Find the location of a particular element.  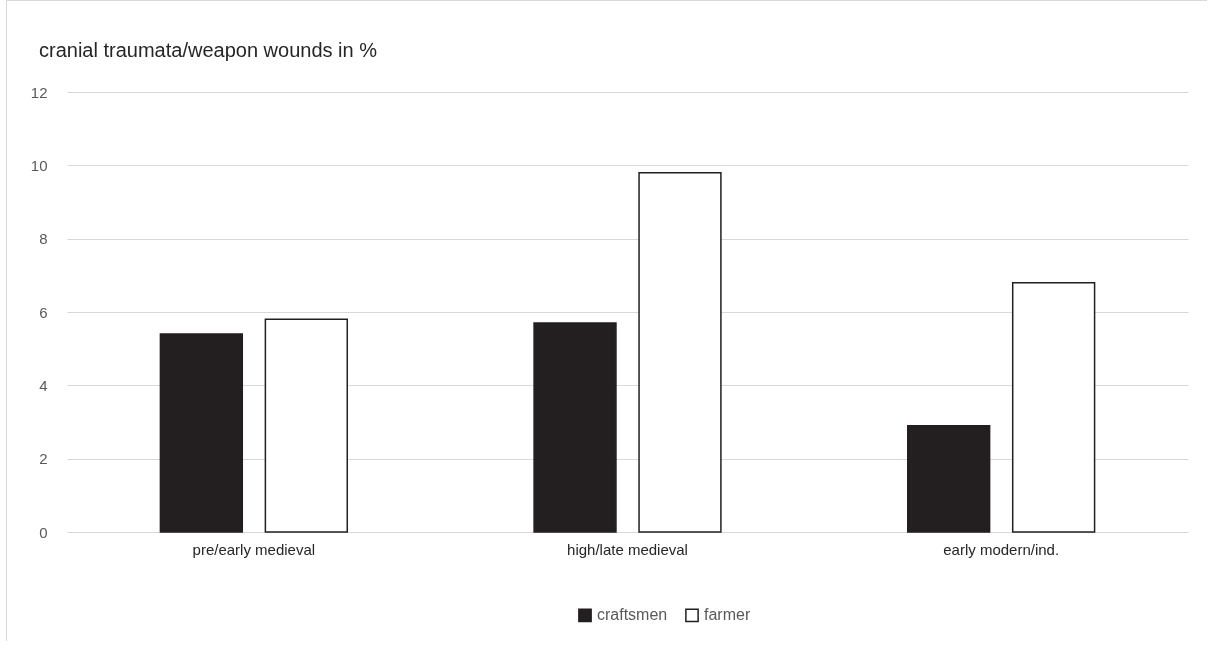

y-tick-label: 2 is located at coordinates (43, 459).